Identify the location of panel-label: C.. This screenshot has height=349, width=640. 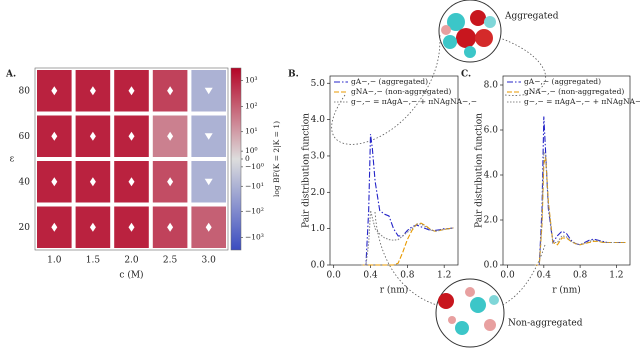
(466, 75).